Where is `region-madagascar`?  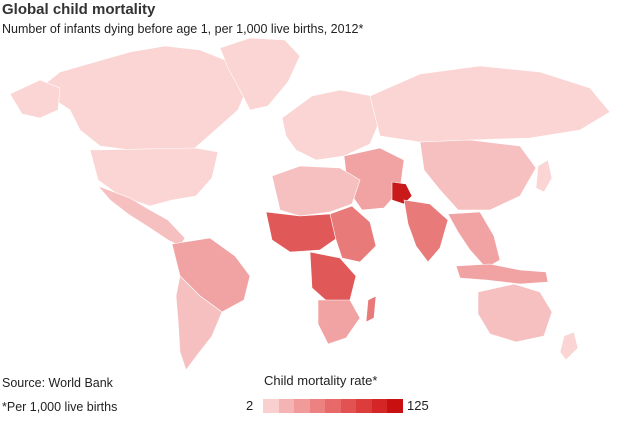
region-madagascar is located at coordinates (371, 309).